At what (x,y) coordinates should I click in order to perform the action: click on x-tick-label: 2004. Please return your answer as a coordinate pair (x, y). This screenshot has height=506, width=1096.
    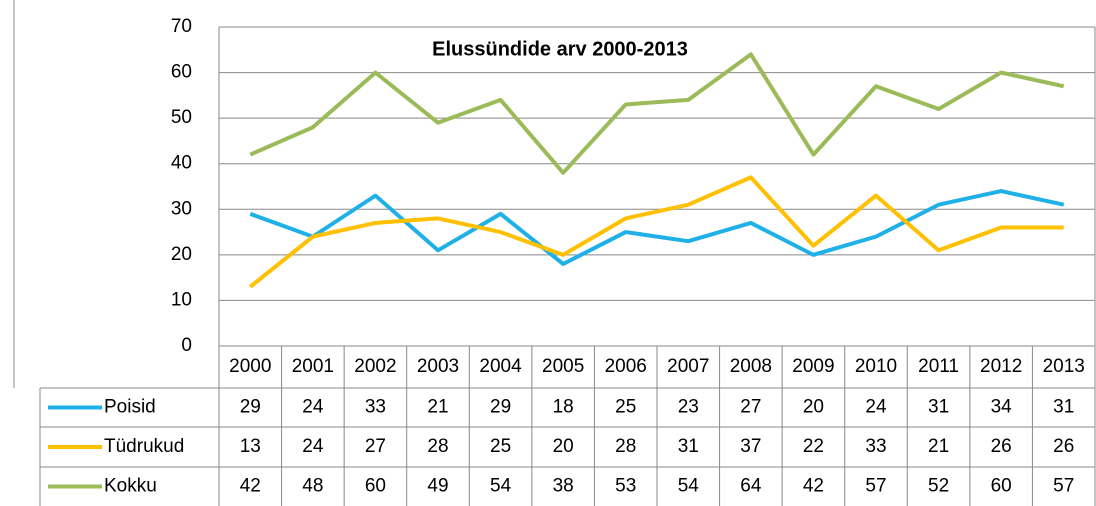
    Looking at the image, I should click on (500, 366).